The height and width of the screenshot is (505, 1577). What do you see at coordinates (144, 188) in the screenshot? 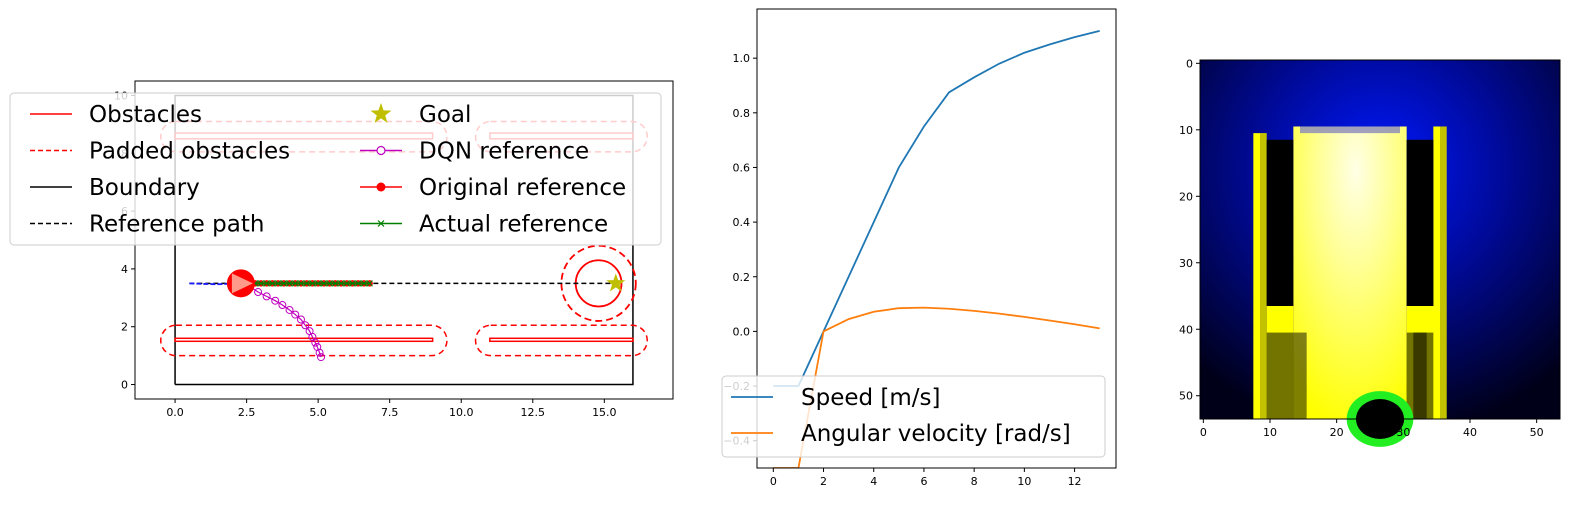
I see `legend-label: Boundary` at bounding box center [144, 188].